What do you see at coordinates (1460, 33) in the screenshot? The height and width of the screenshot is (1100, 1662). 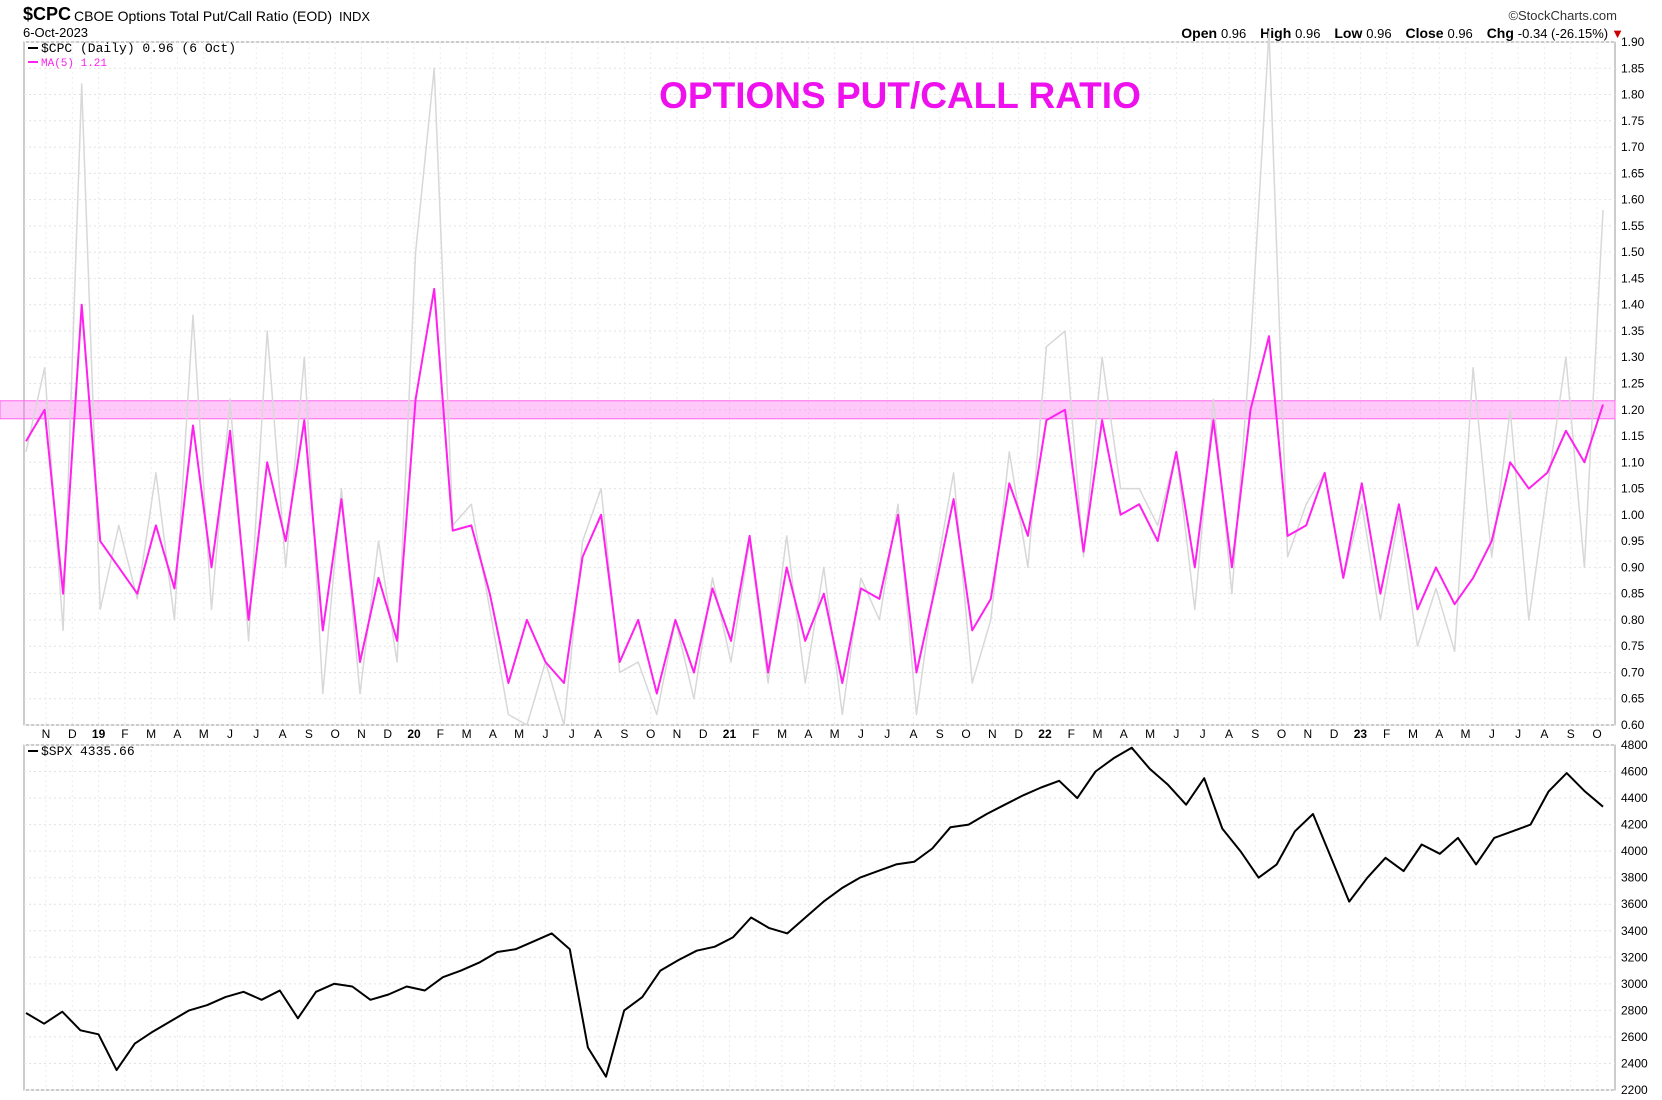 I see `close-value: 0.96` at bounding box center [1460, 33].